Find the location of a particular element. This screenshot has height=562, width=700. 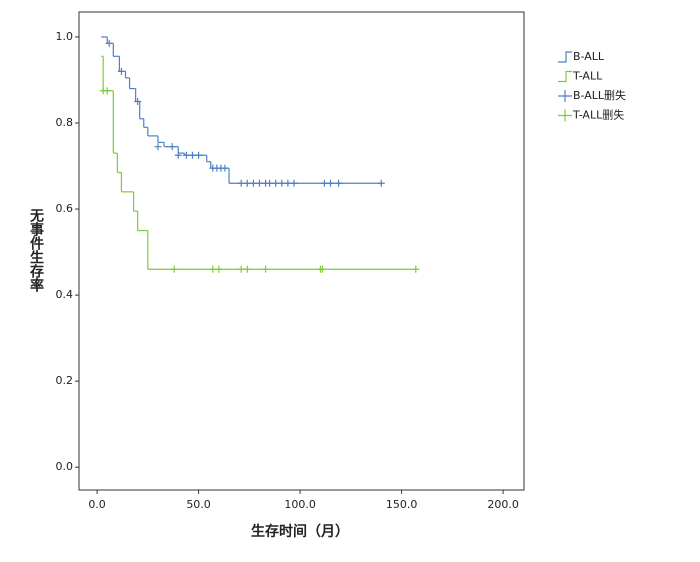

legend-label: T-ALL is located at coordinates (587, 76).